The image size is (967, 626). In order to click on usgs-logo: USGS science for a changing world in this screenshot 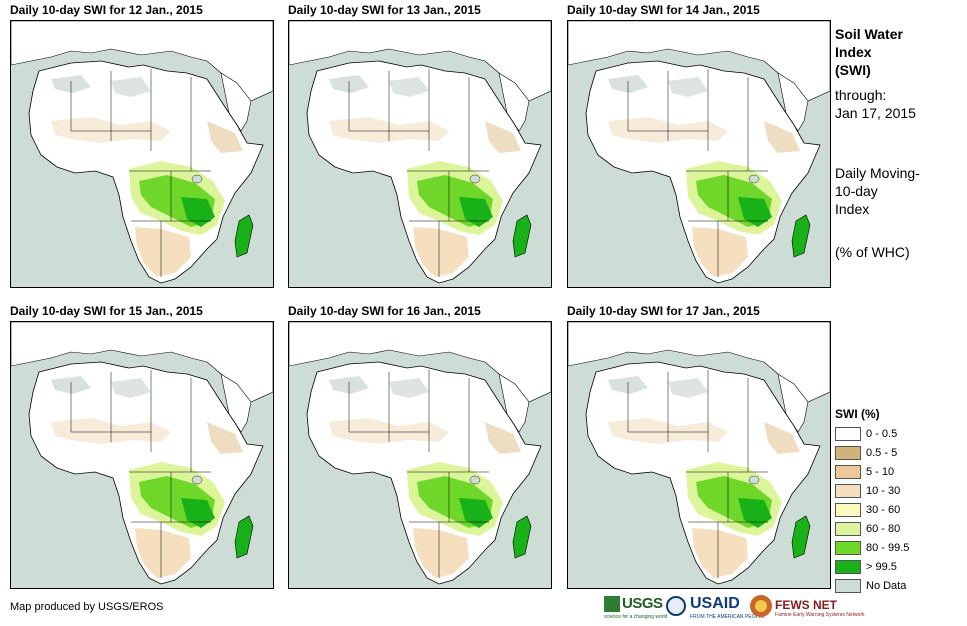, I will do `click(635, 608)`.